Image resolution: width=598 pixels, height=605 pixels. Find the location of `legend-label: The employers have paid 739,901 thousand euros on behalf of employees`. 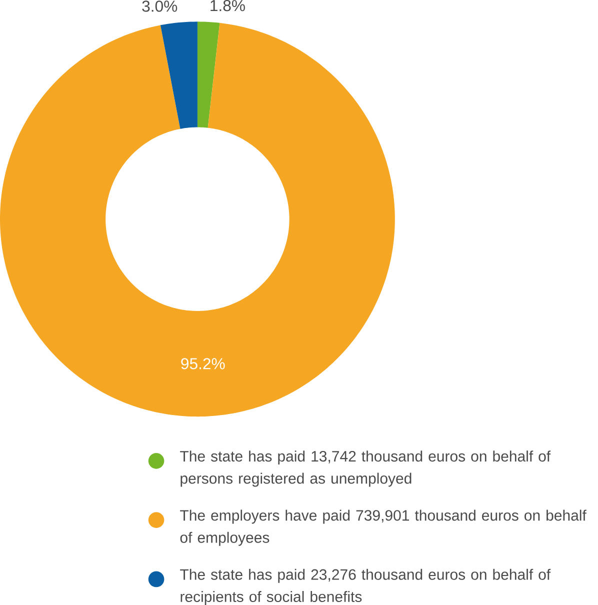

legend-label: The employers have paid 739,901 thousand euros on behalf of employees is located at coordinates (383, 528).